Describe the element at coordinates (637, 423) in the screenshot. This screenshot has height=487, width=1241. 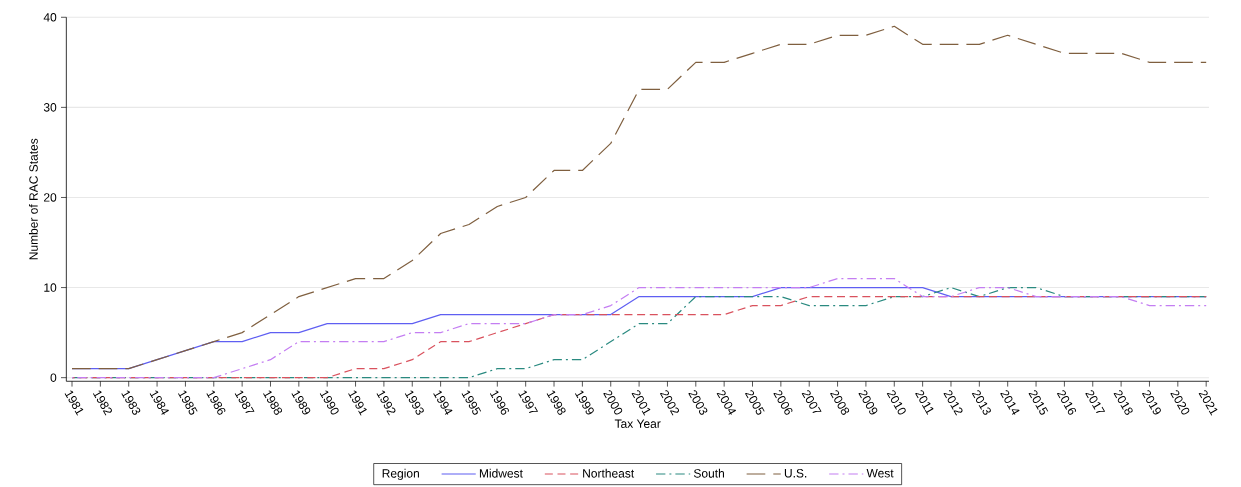
I see `x-axis-title: Tax Year` at that location.